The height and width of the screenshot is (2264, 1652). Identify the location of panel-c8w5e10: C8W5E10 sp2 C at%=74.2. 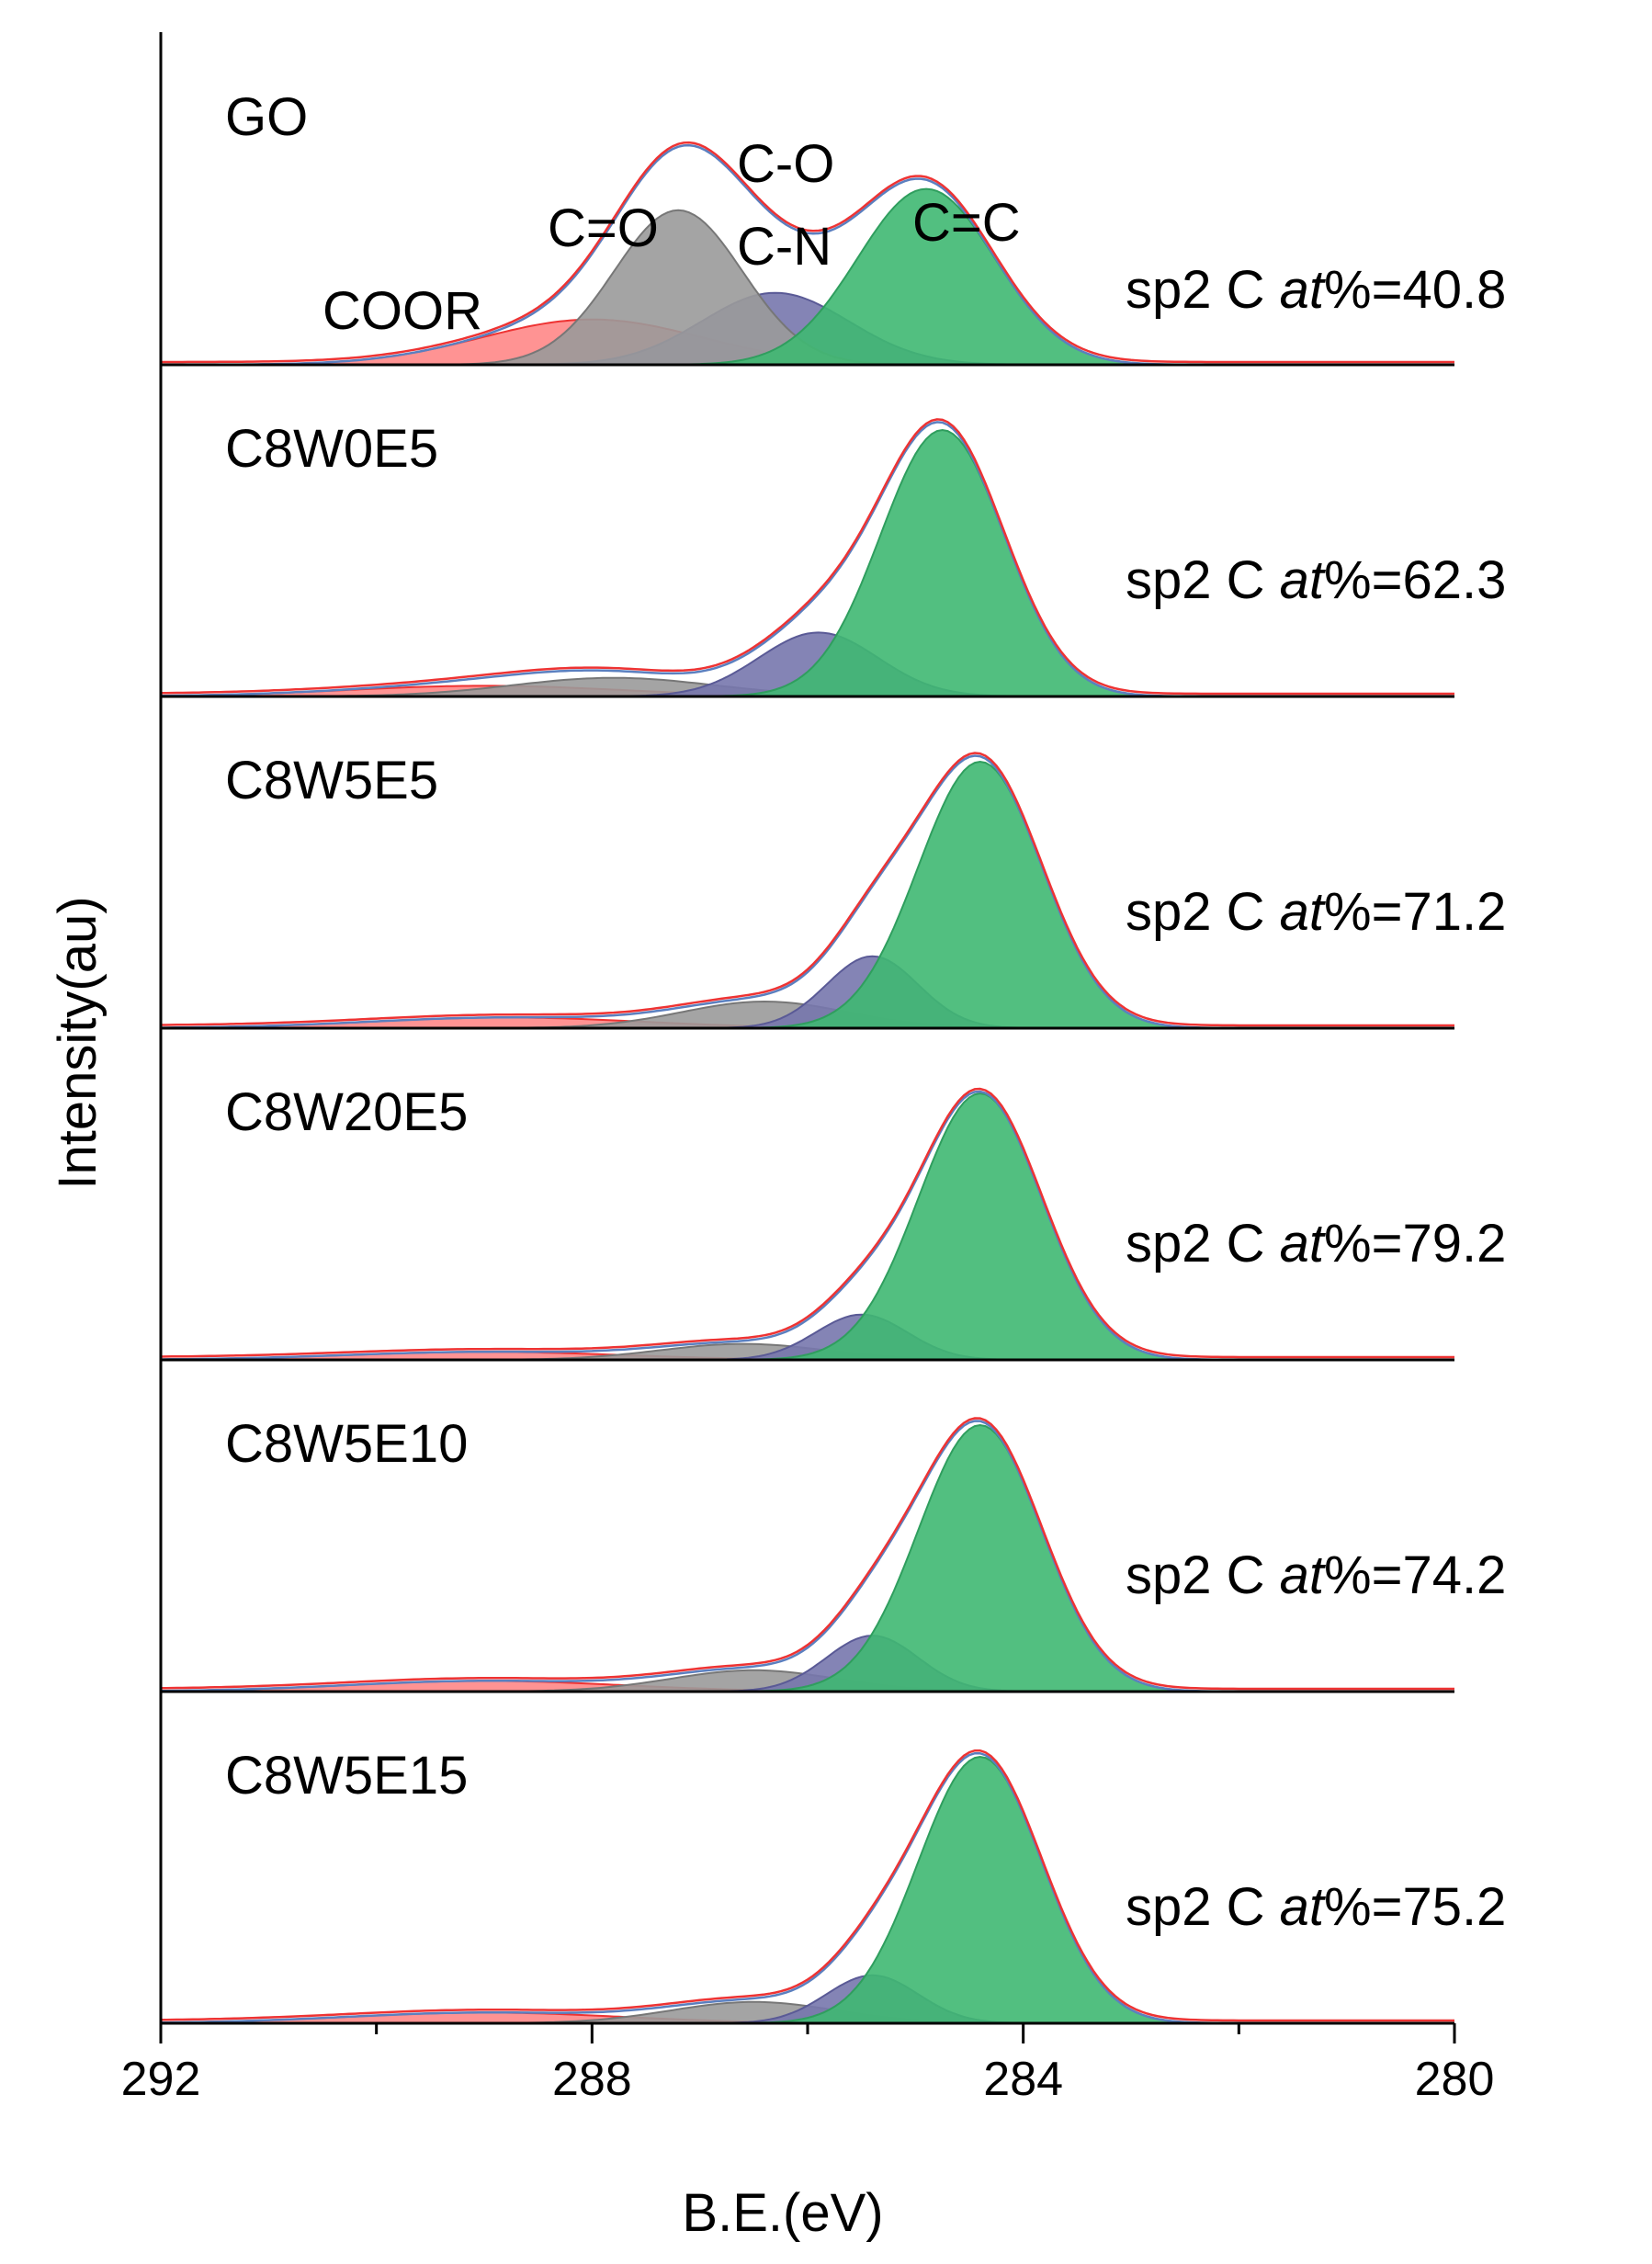
(833, 1553).